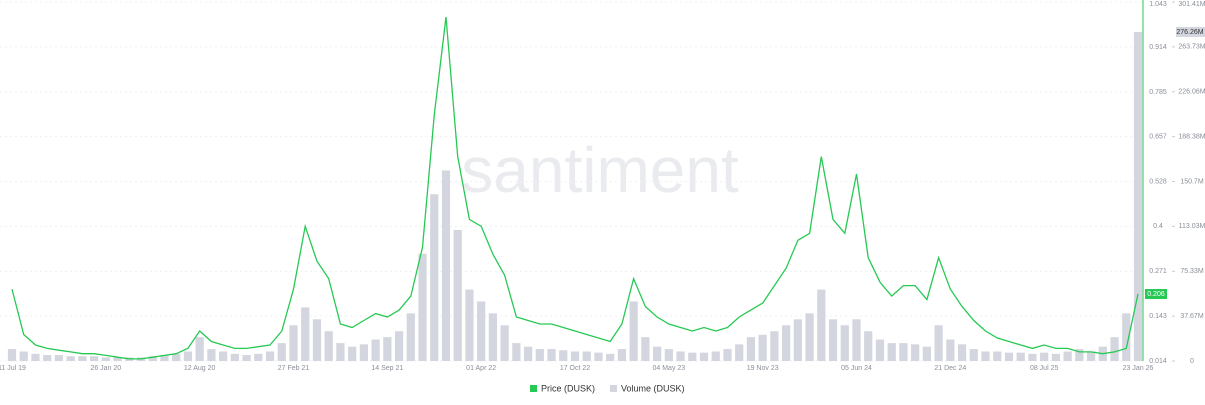 This screenshot has width=1205, height=405. Describe the element at coordinates (575, 368) in the screenshot. I see `x-tick-label: 17 Oct 22` at that location.